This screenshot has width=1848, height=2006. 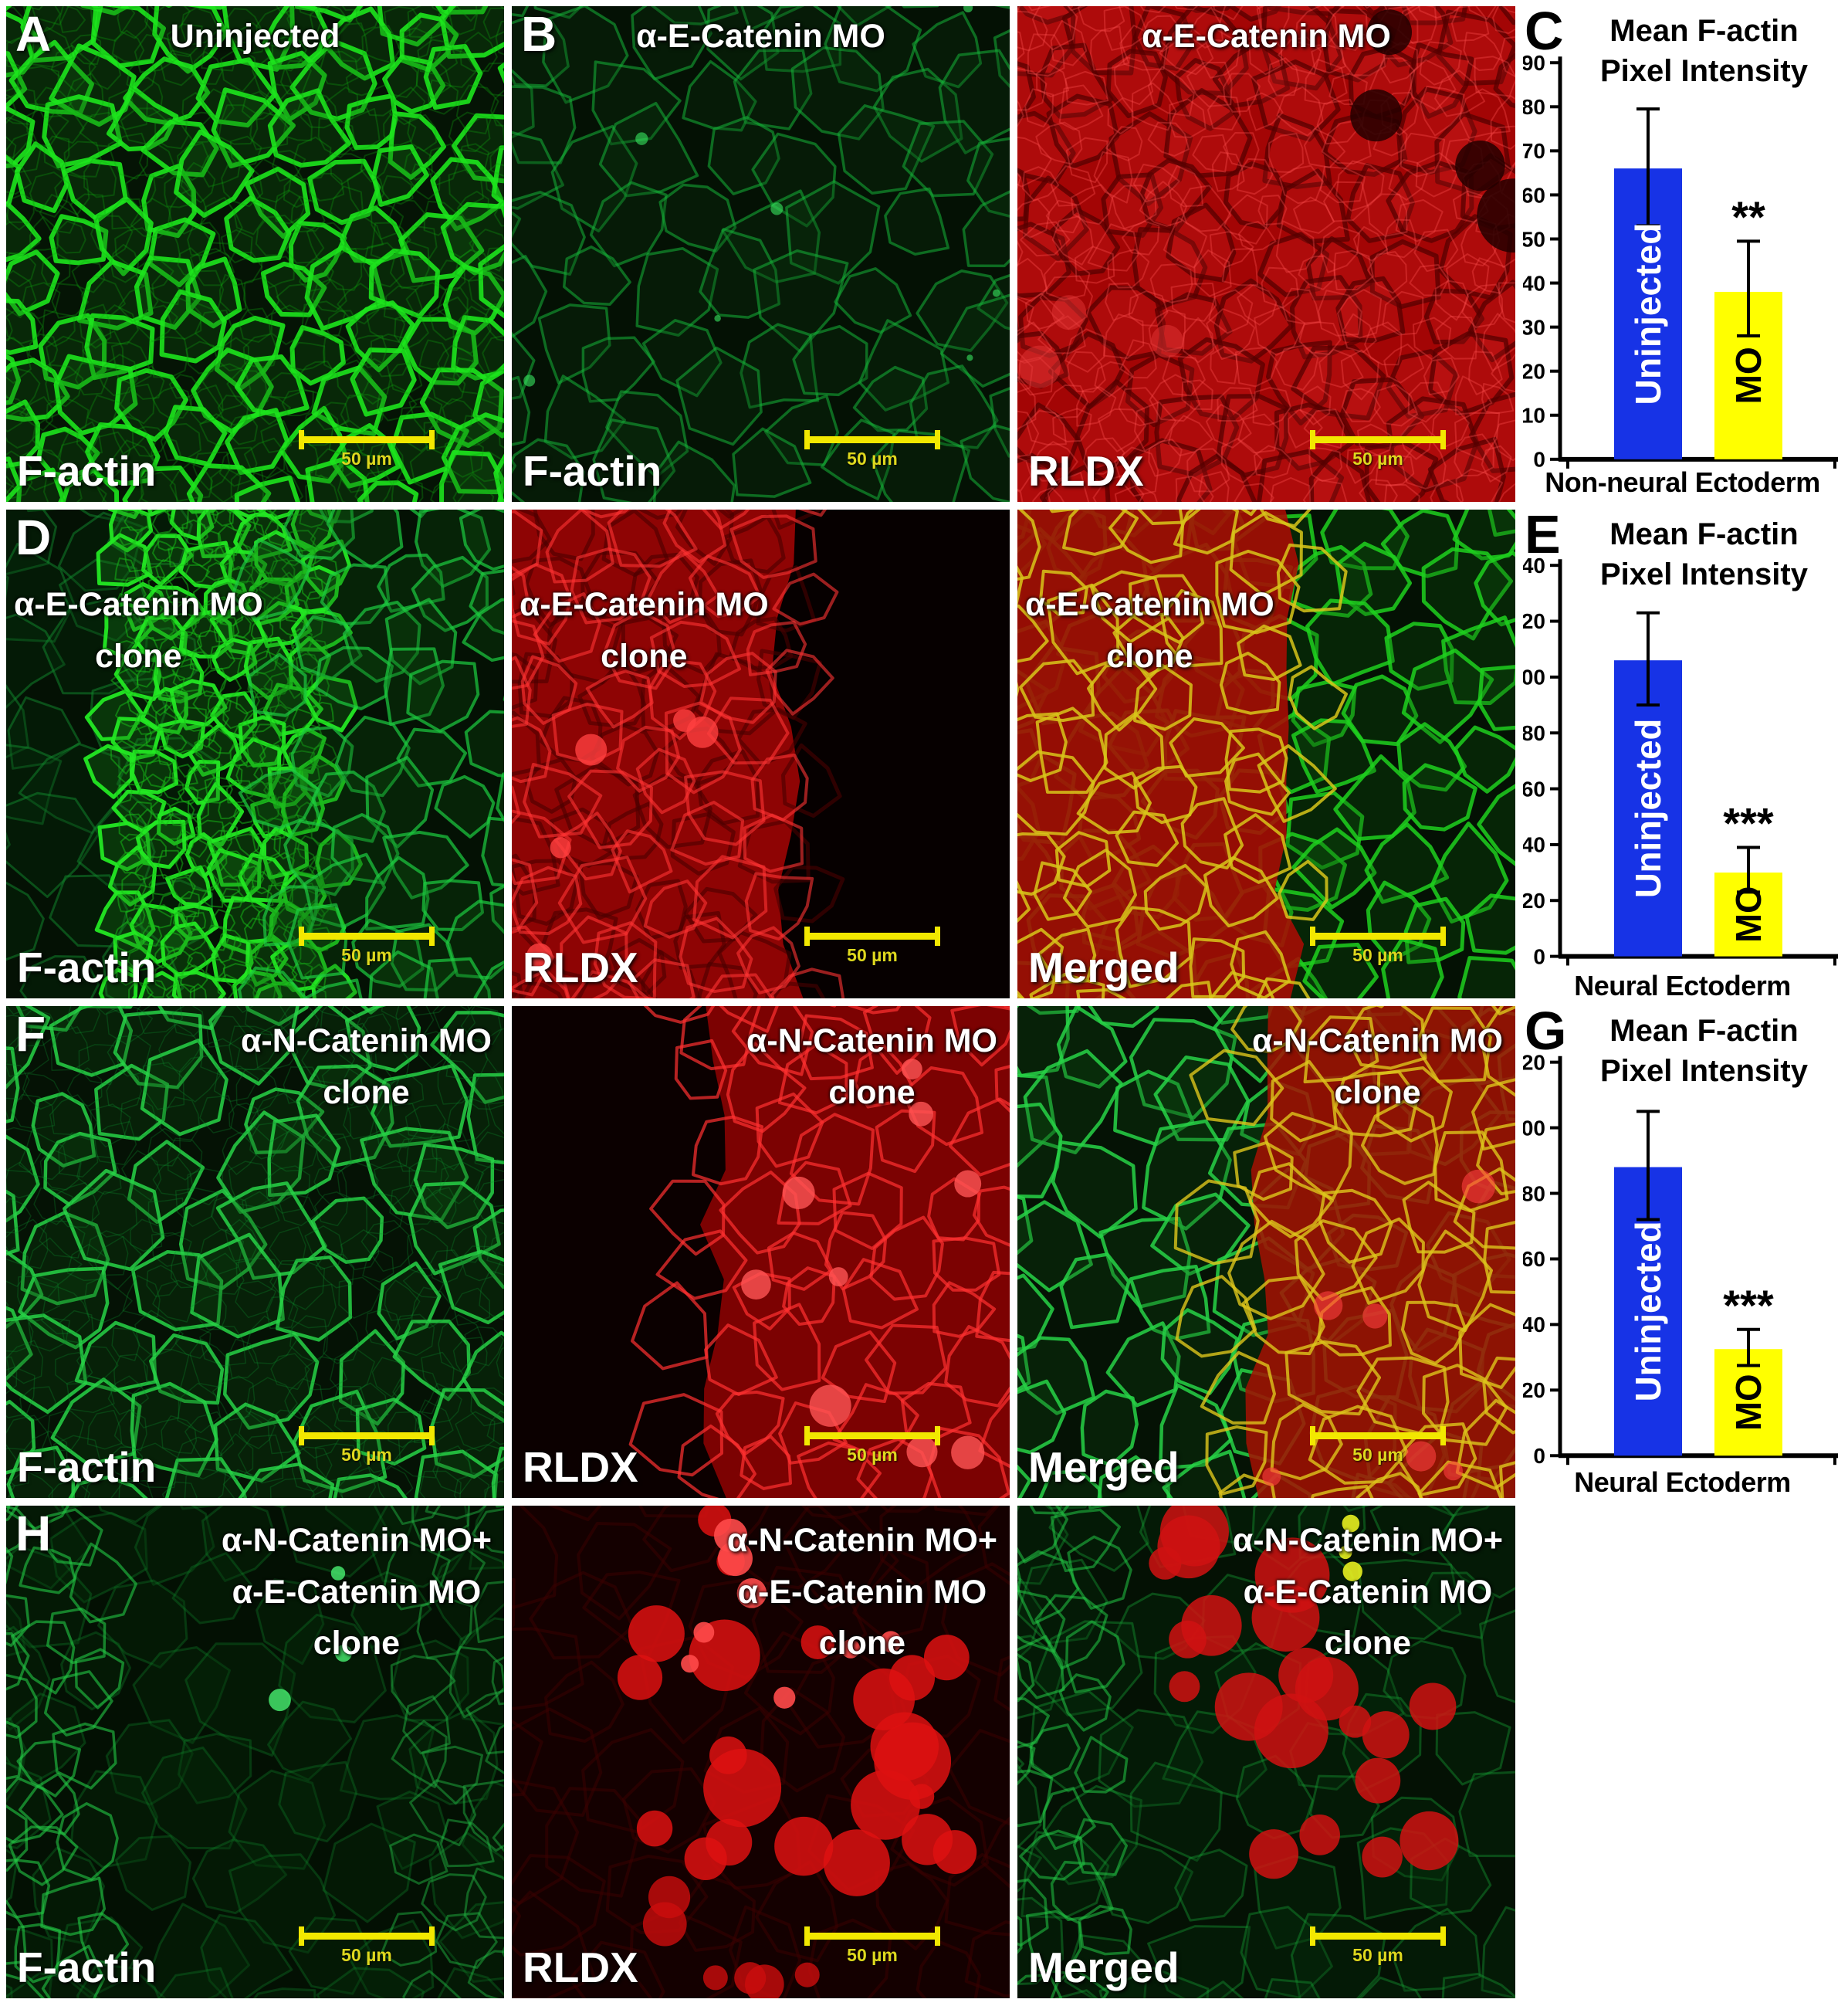 I want to click on chart-title: Mean F-actin Pixel Intensity, so click(x=1704, y=1051).